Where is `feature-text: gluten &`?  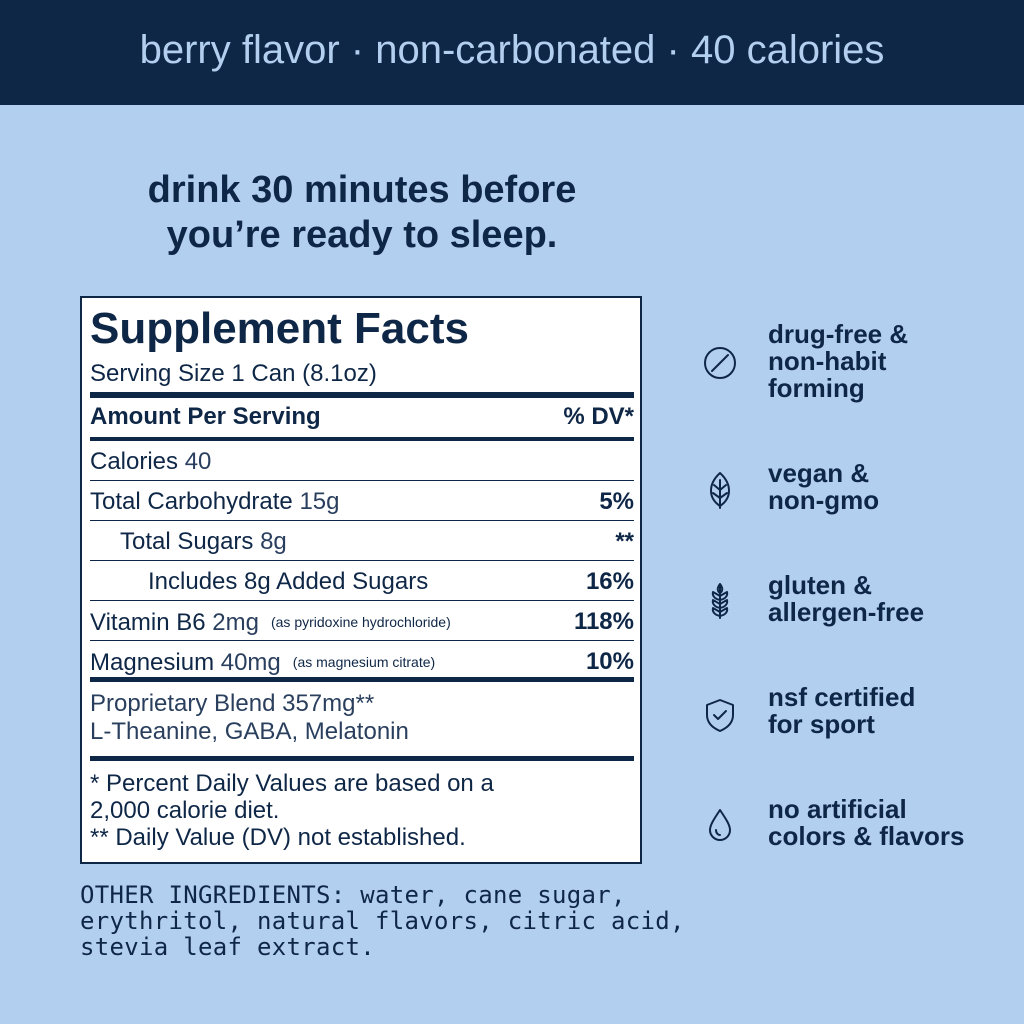 feature-text: gluten & is located at coordinates (820, 585).